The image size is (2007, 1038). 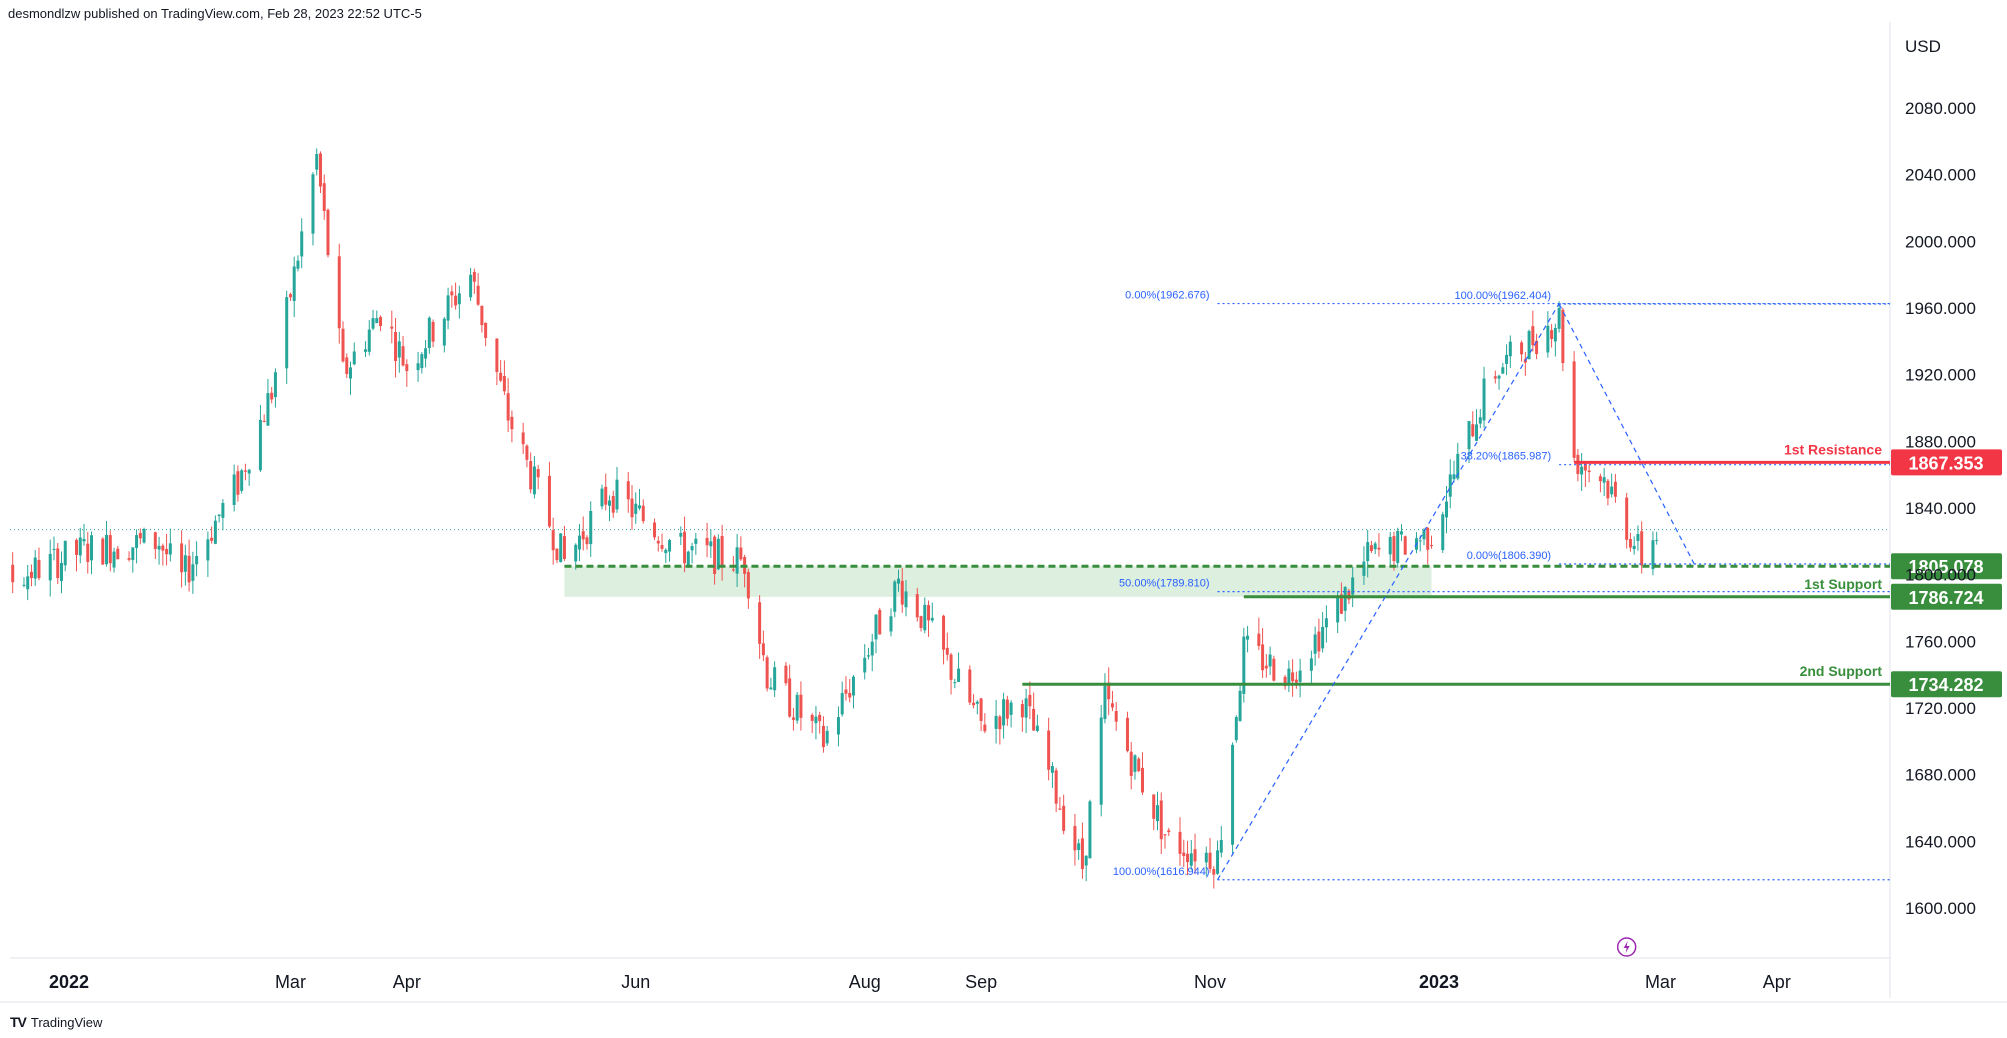 What do you see at coordinates (1164, 584) in the screenshot?
I see `fib-rising-label: 50.00%(1789.810)` at bounding box center [1164, 584].